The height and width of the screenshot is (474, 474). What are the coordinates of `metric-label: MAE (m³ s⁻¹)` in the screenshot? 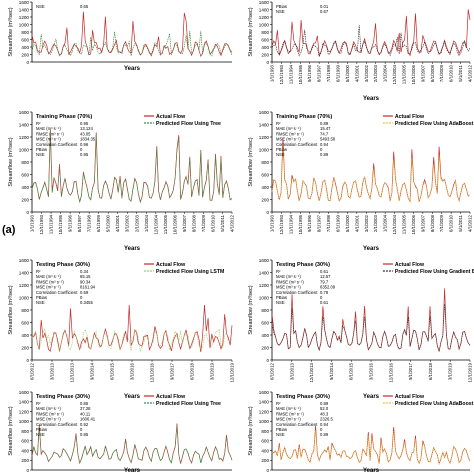 It's located at (288, 128).